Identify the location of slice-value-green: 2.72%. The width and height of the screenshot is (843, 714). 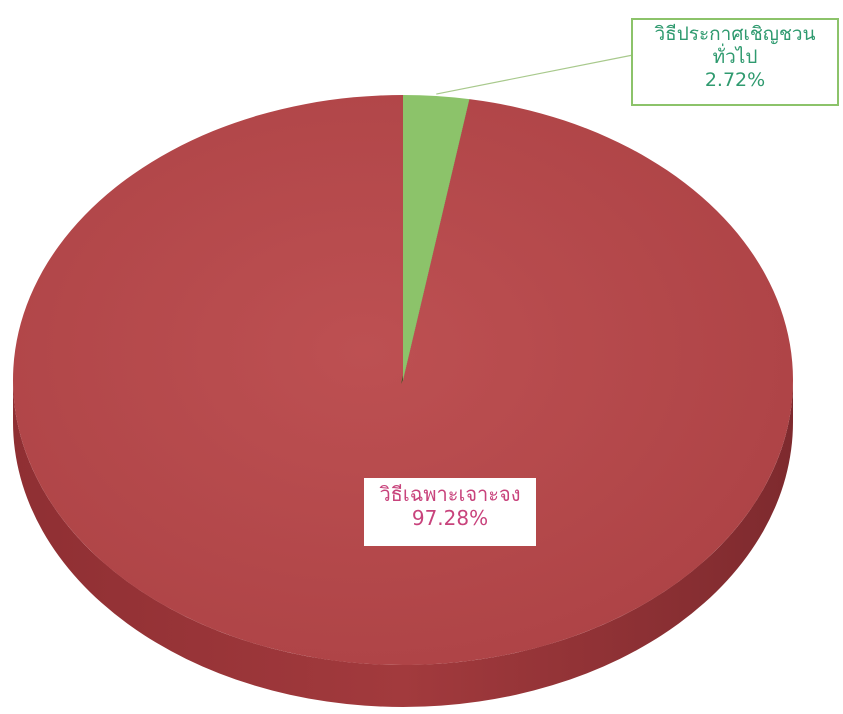
(735, 80).